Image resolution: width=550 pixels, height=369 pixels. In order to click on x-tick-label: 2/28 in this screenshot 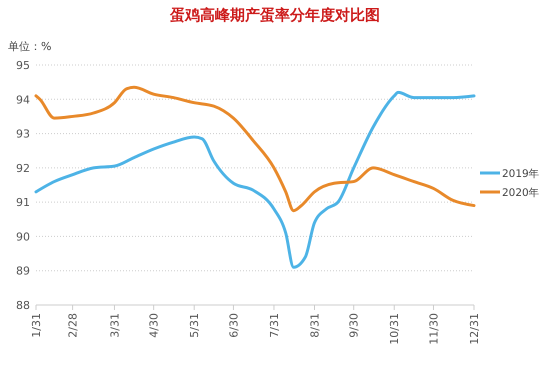, I will do `click(73, 325)`.